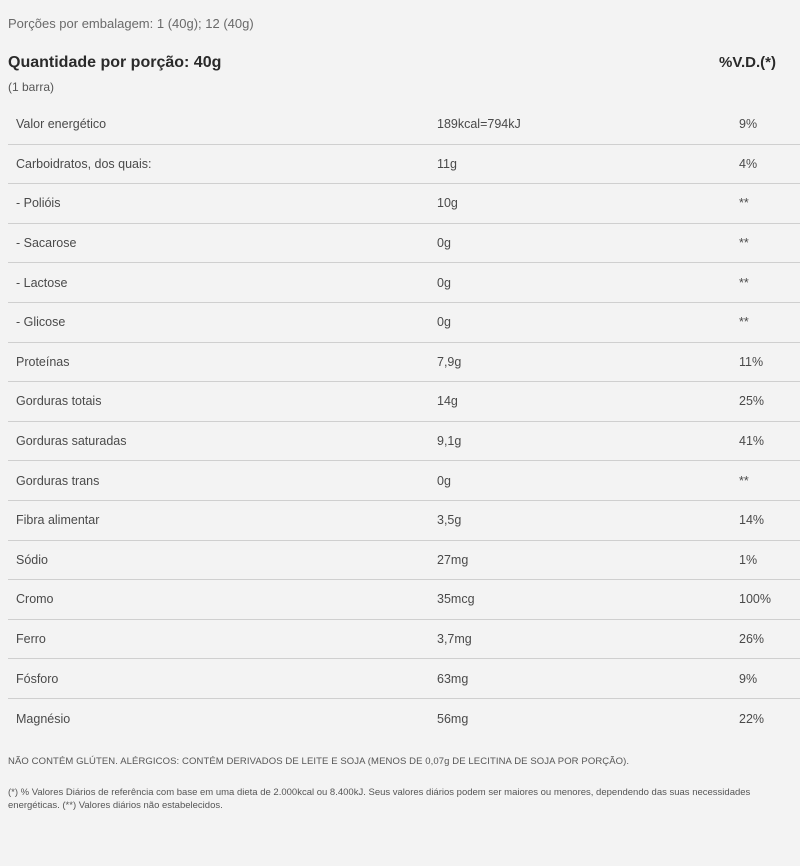 The height and width of the screenshot is (866, 800). I want to click on nutrient-amount: 189kcal=794kJ, so click(479, 124).